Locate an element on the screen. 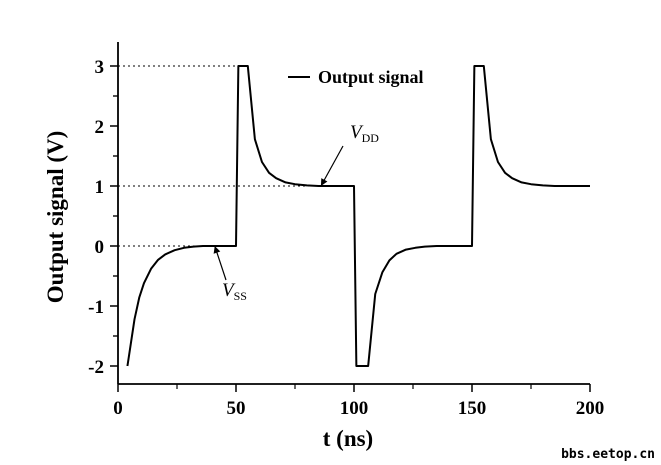  y-axis-title: Output signal (V) is located at coordinates (55, 217).